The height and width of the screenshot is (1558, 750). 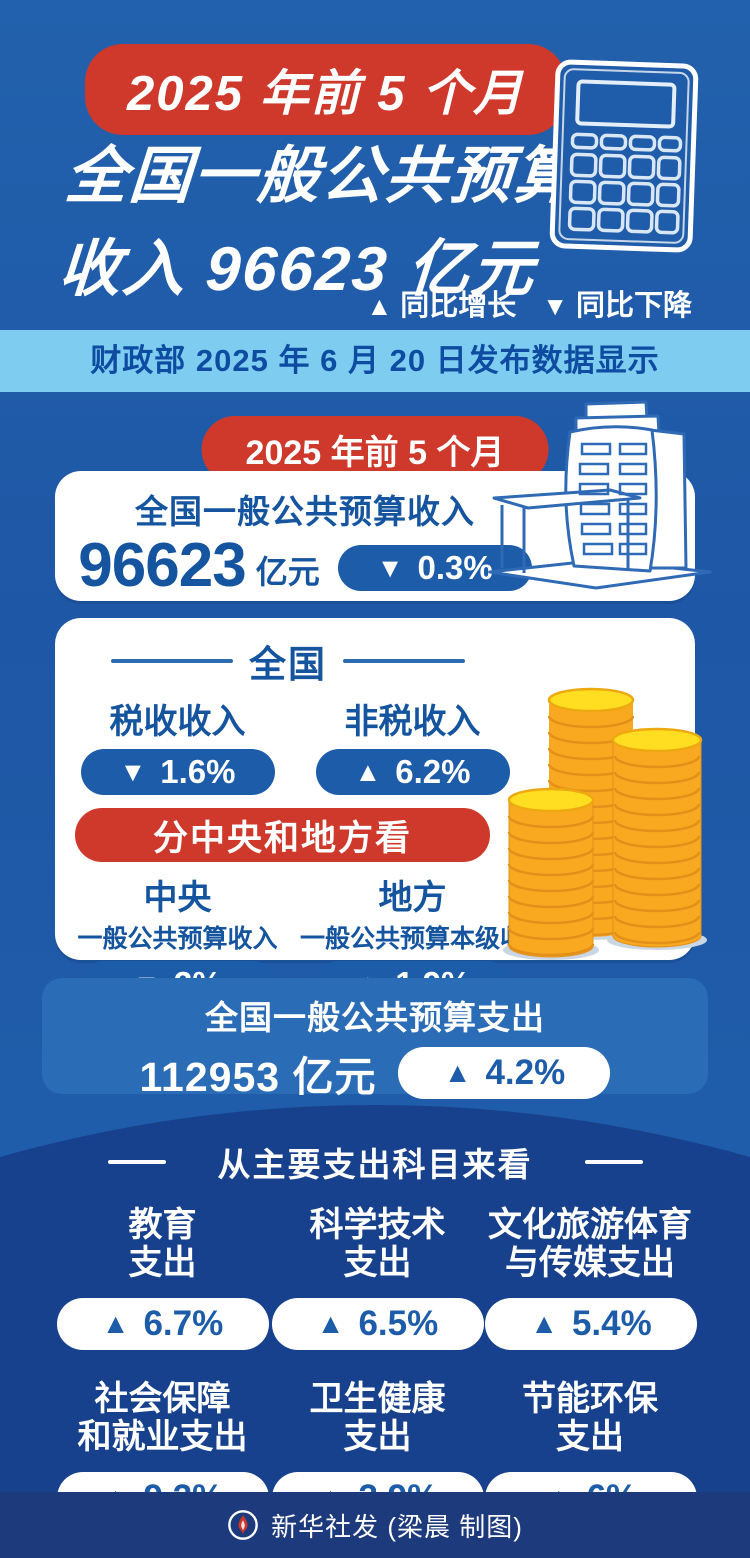 What do you see at coordinates (375, 1017) in the screenshot?
I see `expenditure-title: 全国一般公共预算支出` at bounding box center [375, 1017].